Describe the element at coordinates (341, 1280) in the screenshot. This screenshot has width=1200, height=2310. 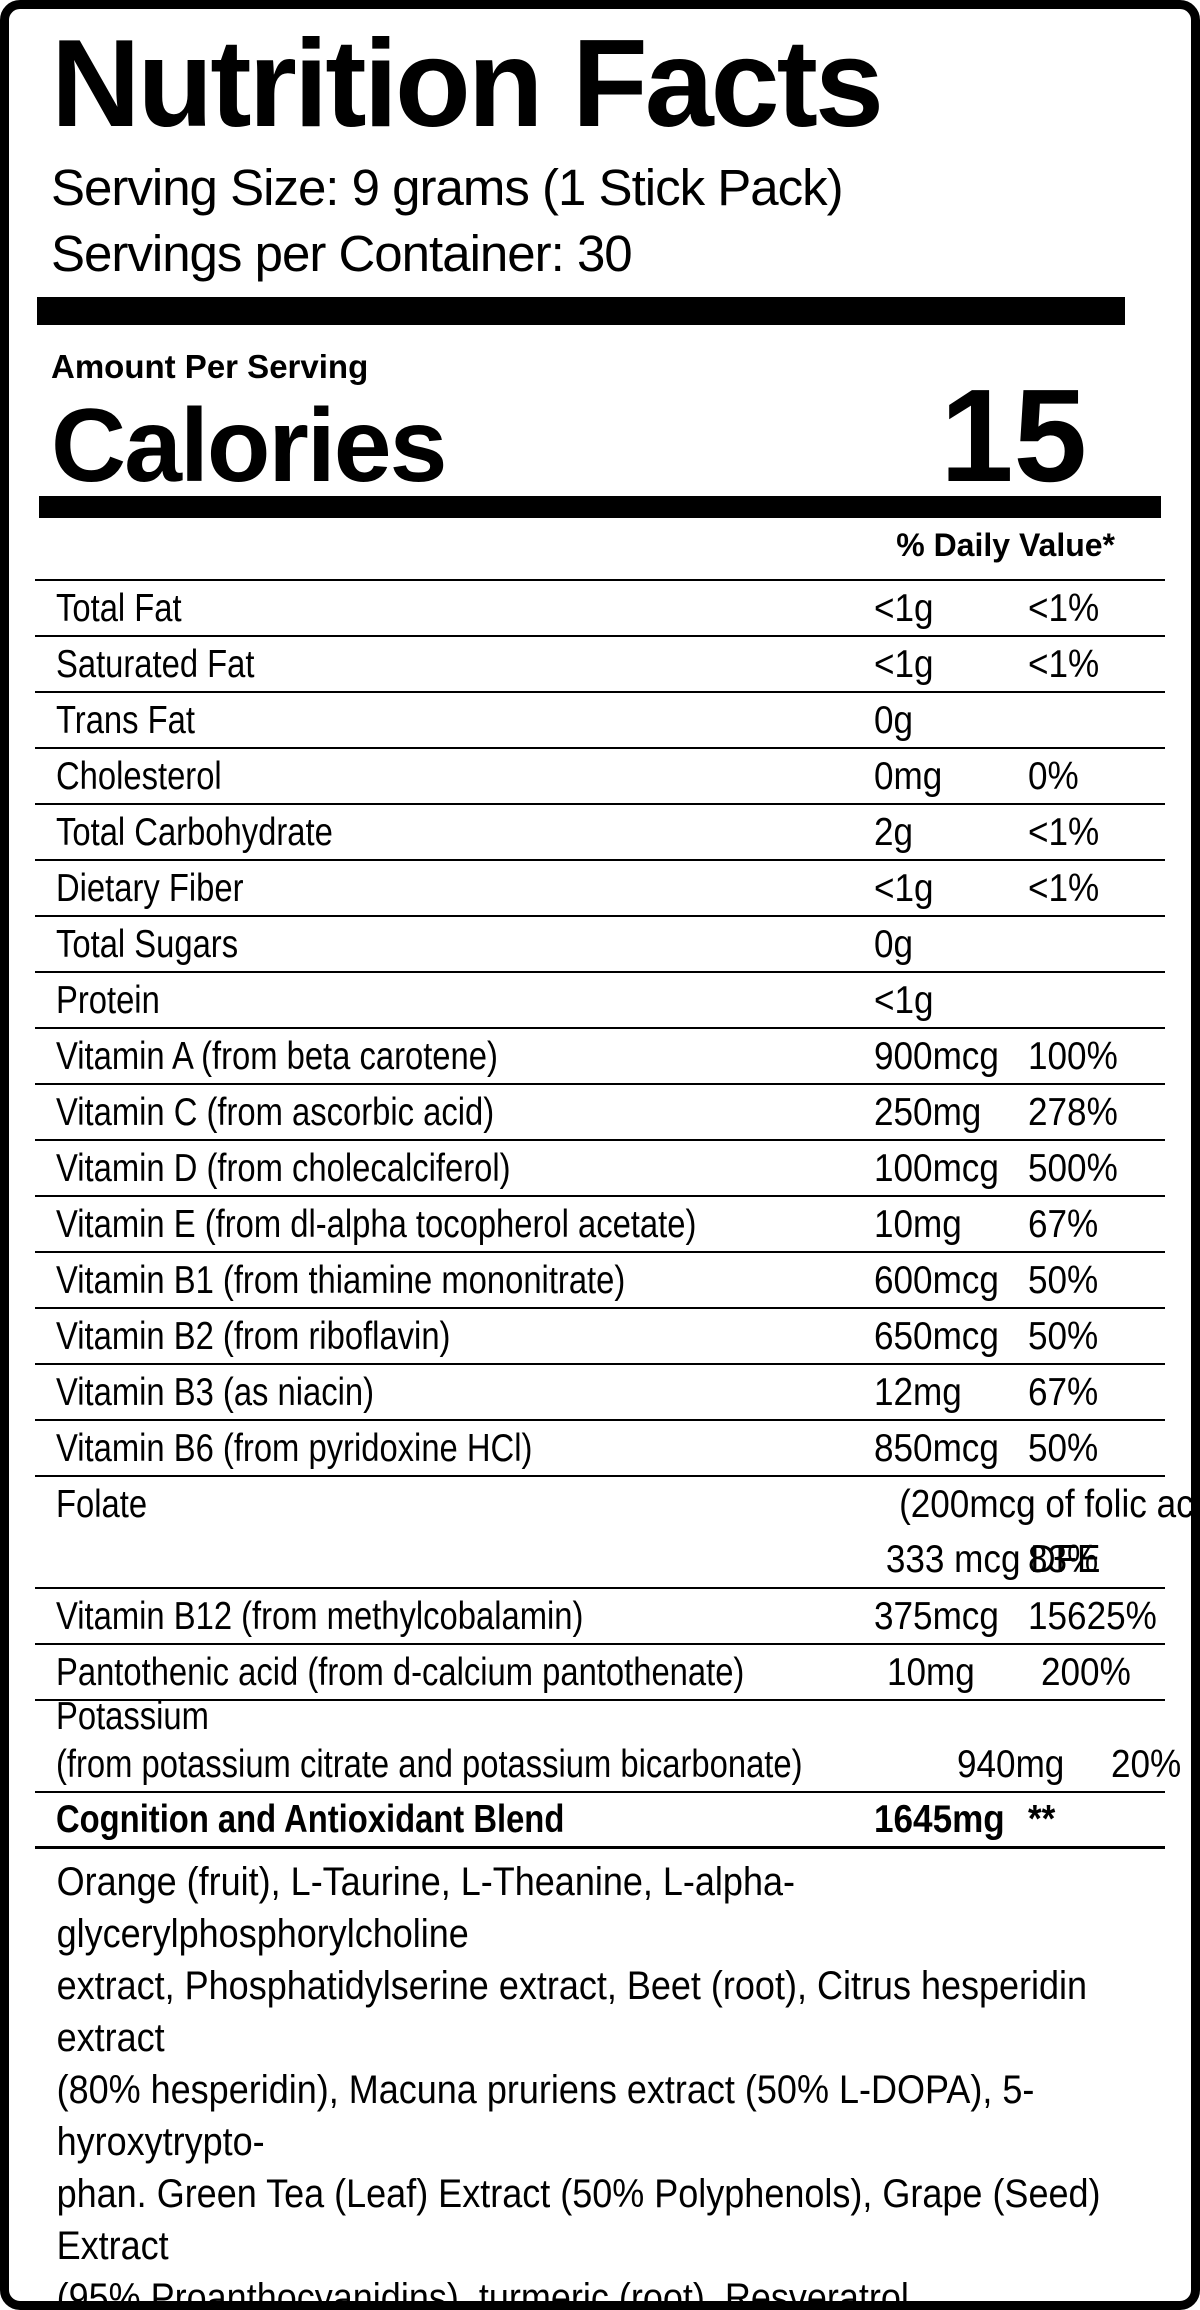
I see `nutrient-name: Vitamin B1 (from thiamine mononitrate)` at that location.